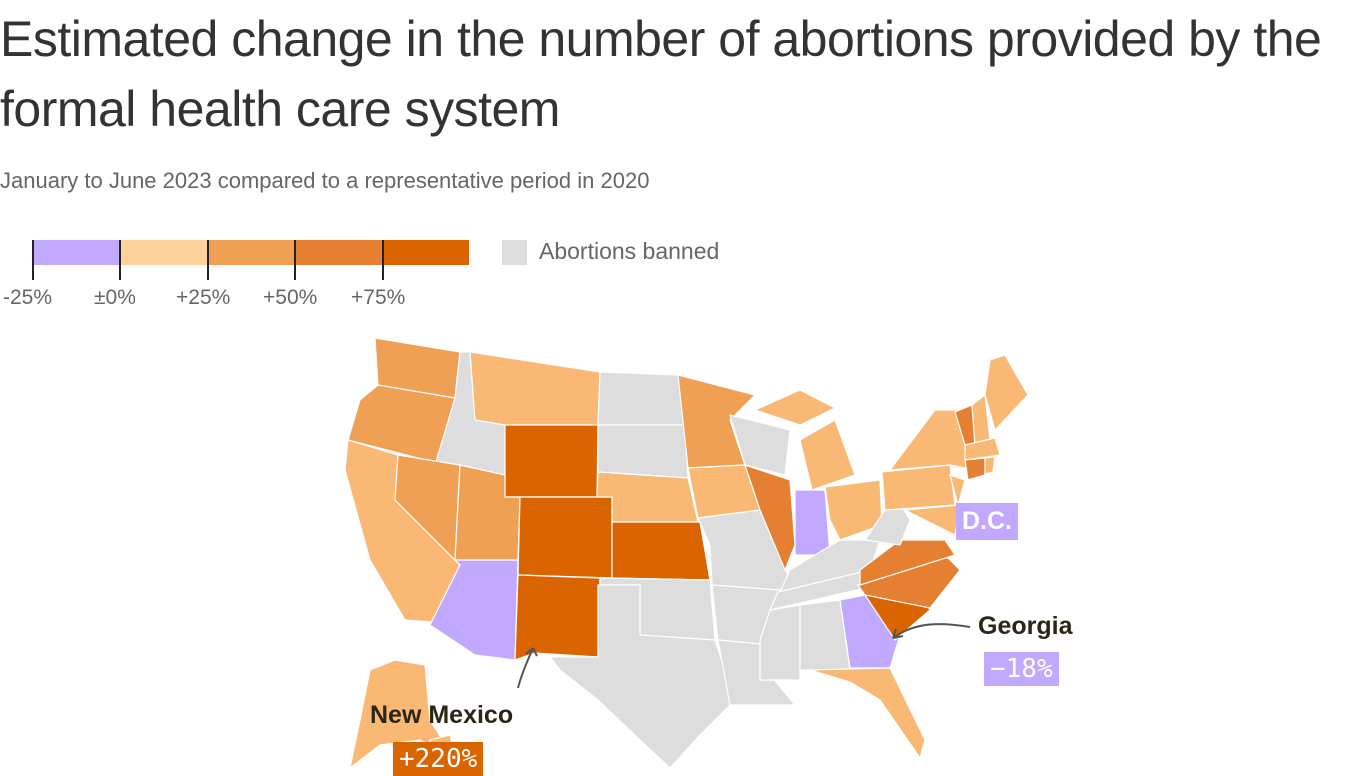 The image size is (1366, 776). What do you see at coordinates (780, 642) in the screenshot?
I see `state-ms` at bounding box center [780, 642].